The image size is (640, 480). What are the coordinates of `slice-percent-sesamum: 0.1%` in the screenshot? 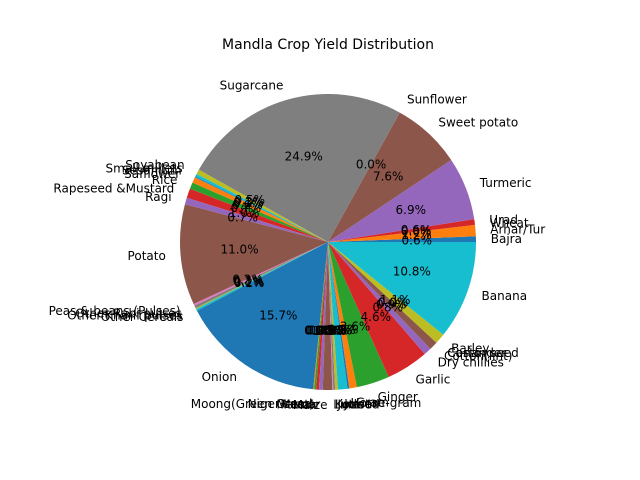 It's located at (248, 203).